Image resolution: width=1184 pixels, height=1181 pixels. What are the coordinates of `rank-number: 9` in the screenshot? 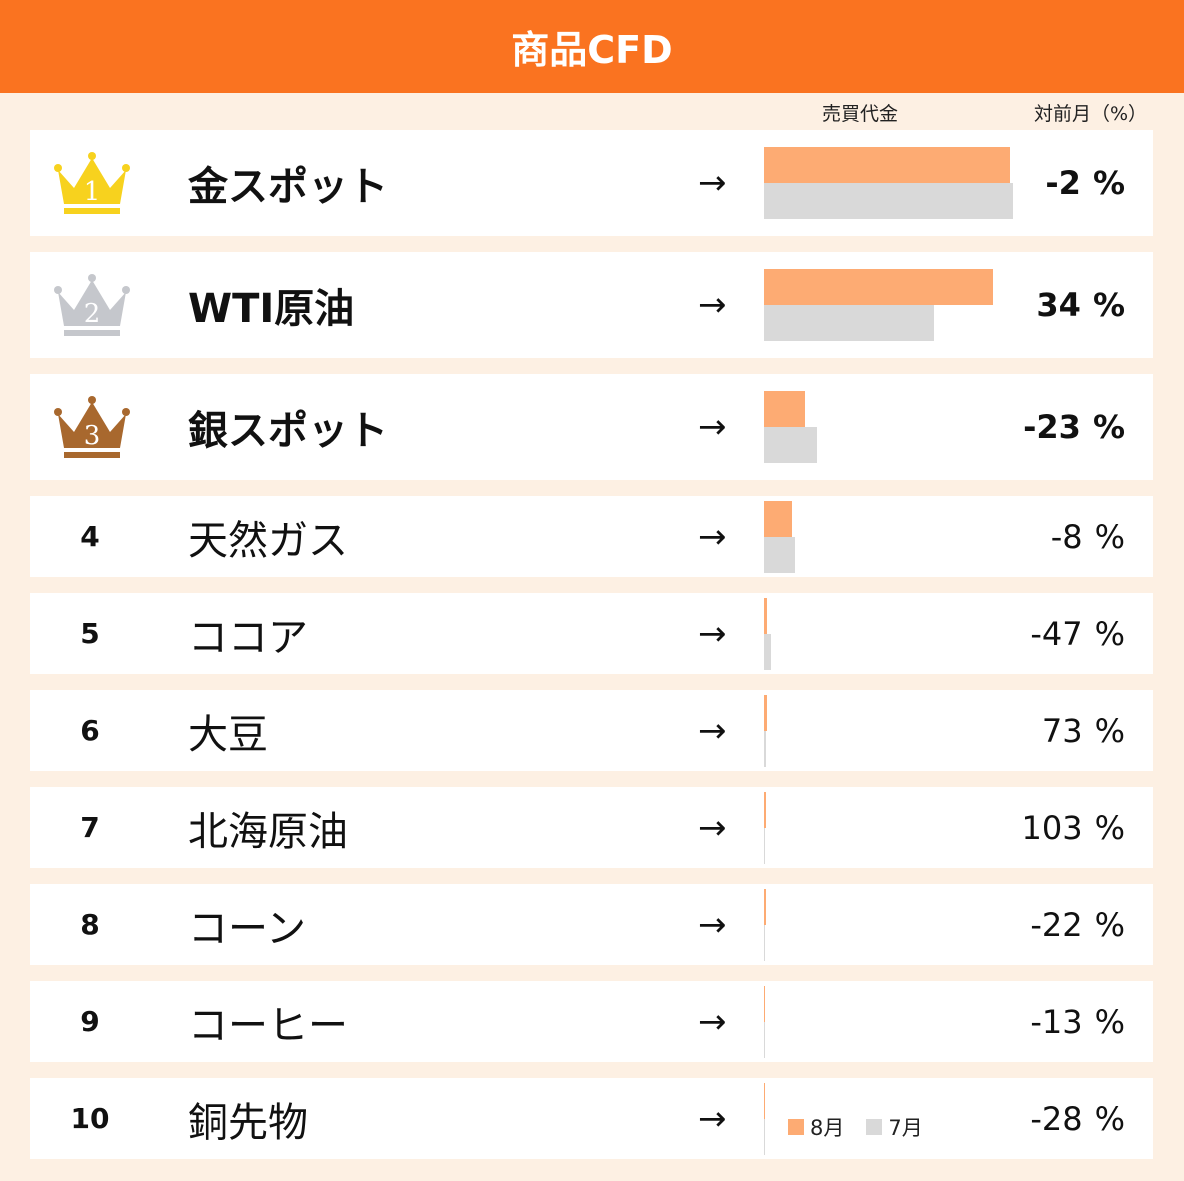 It's located at (90, 1021).